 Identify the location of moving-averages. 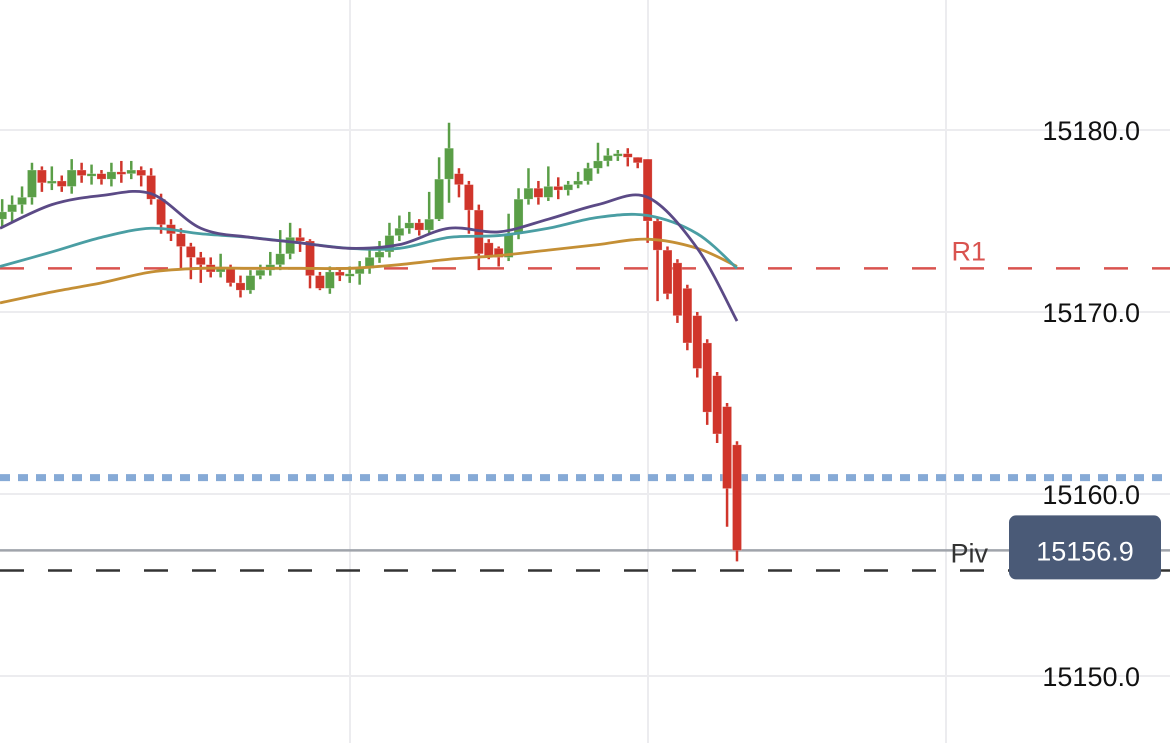
(369, 255).